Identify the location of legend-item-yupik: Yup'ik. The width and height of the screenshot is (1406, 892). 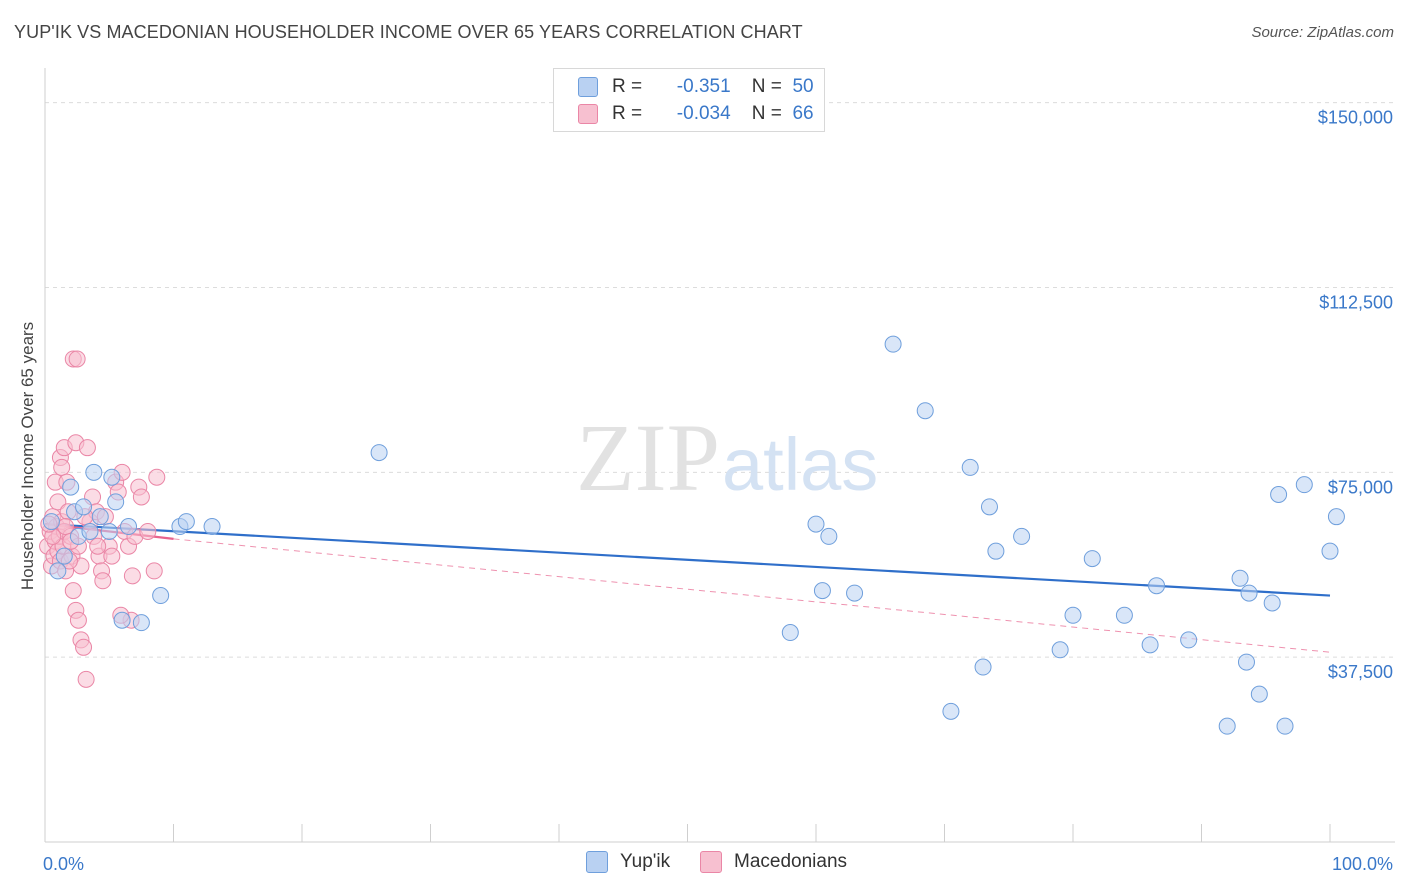
(628, 862).